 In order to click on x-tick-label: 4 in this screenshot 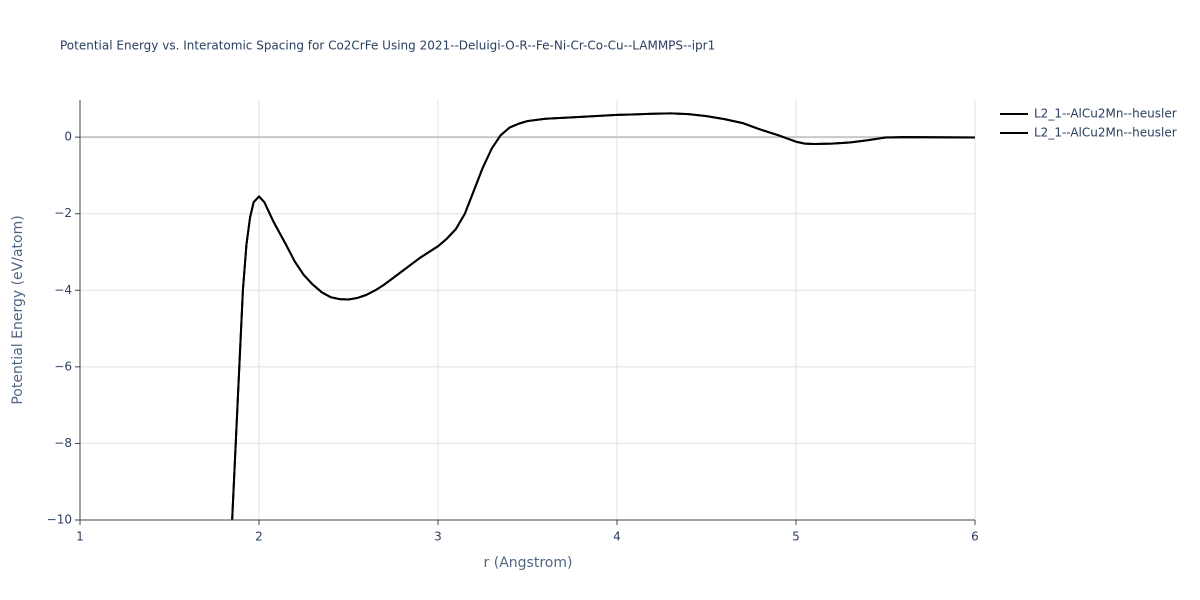, I will do `click(617, 537)`.